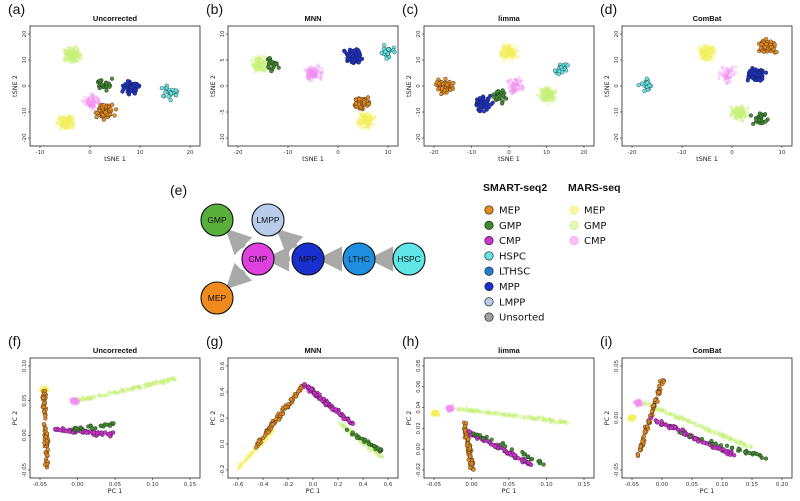 This screenshot has height=501, width=800. I want to click on plot-frame-b, so click(313, 86).